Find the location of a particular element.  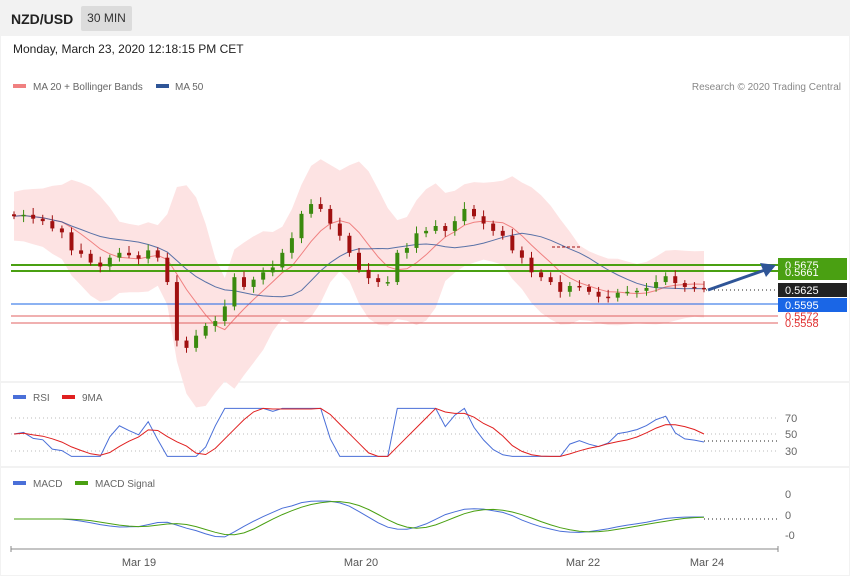

forecast-arrow-head is located at coordinates (768, 270).